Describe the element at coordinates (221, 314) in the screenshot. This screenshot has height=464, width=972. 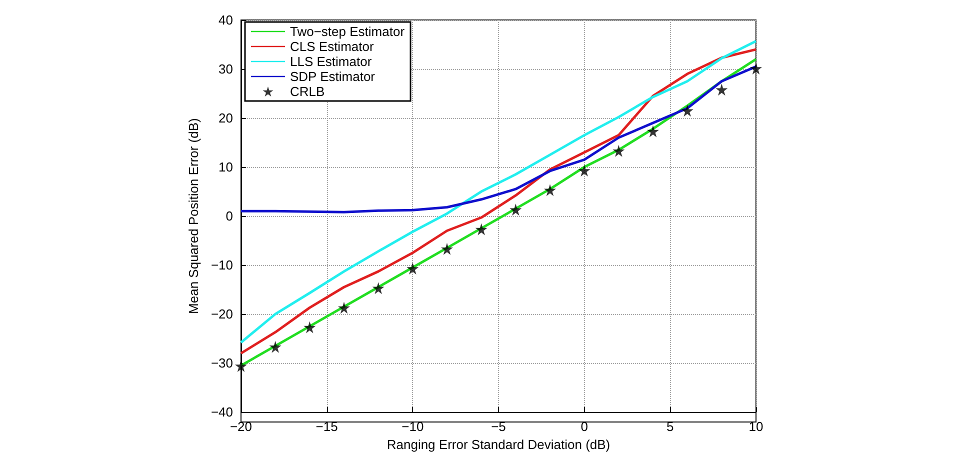
I see `y-tick-label: −20` at that location.